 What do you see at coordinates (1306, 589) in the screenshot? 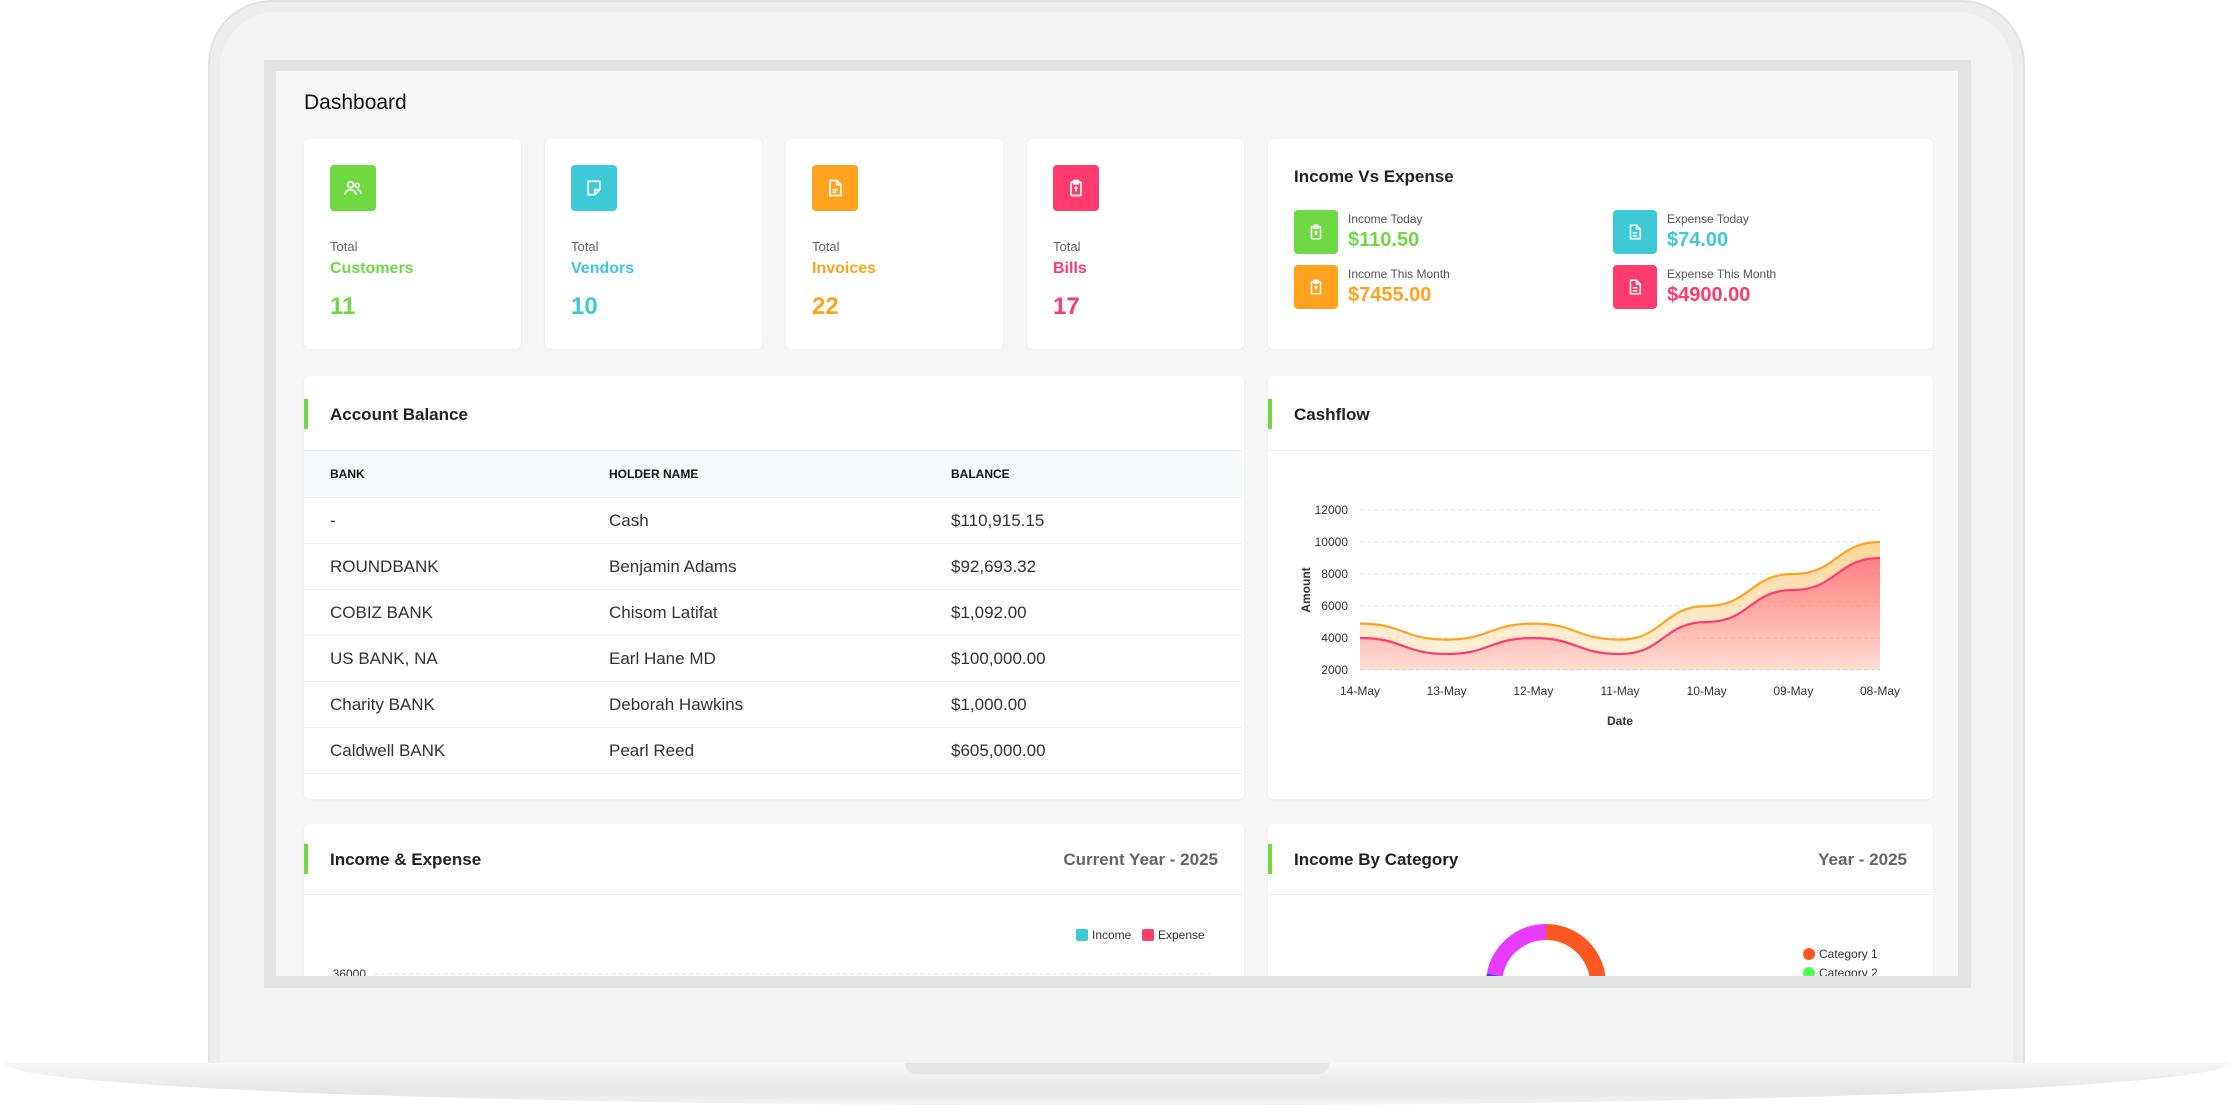
I see `y-axis-title: Amount` at bounding box center [1306, 589].